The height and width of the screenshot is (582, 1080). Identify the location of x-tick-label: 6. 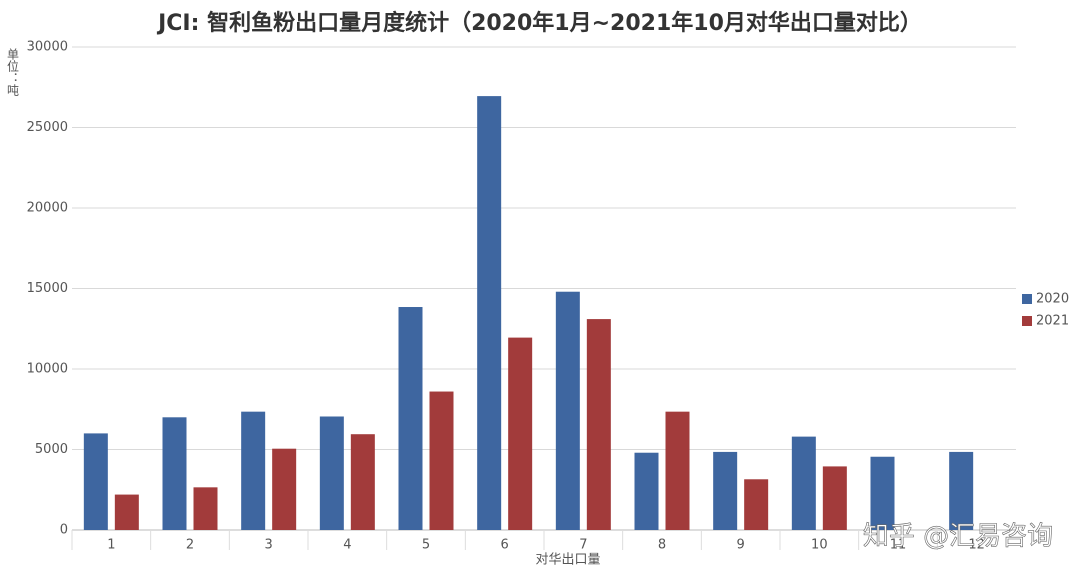
(505, 545).